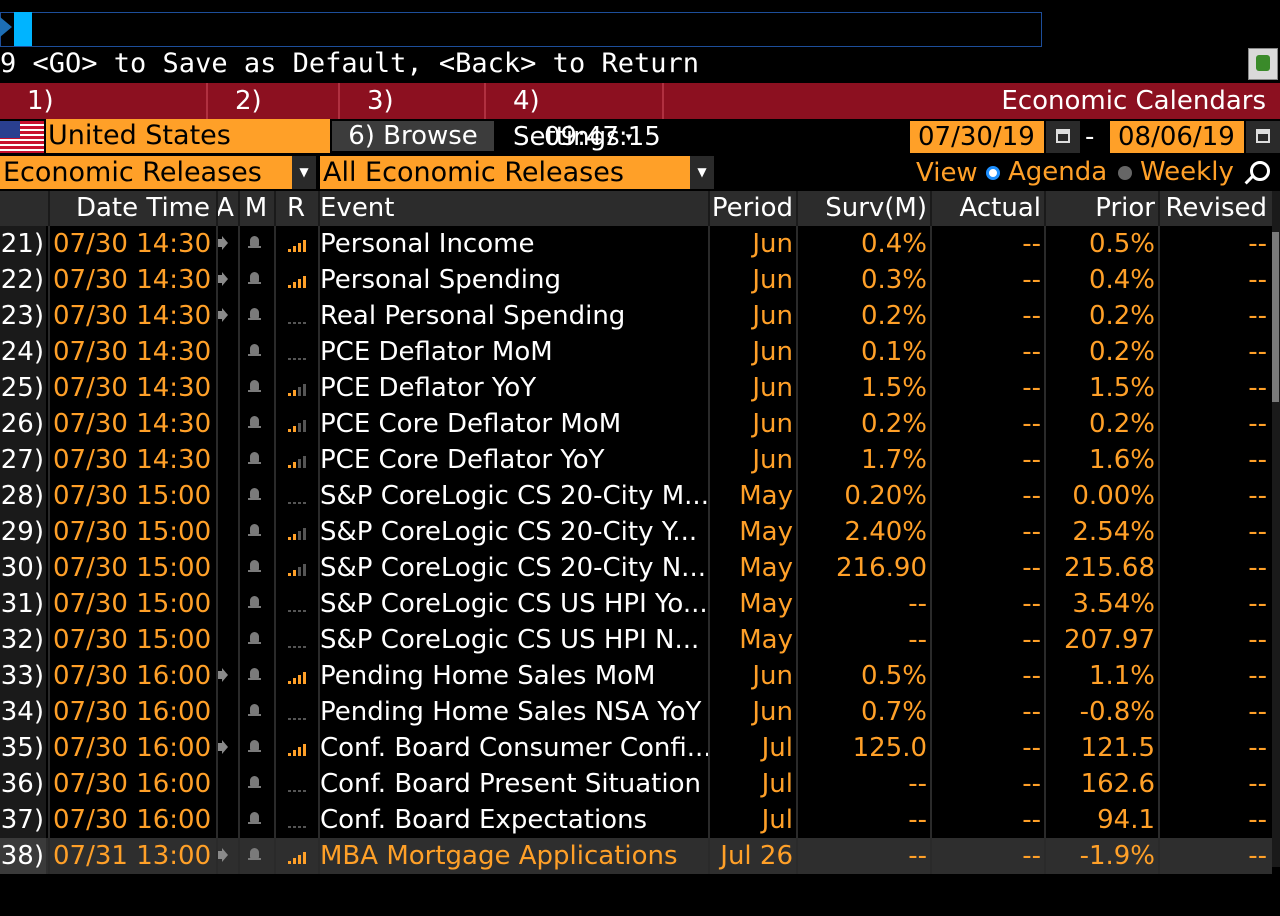 The width and height of the screenshot is (1280, 916). Describe the element at coordinates (1125, 208) in the screenshot. I see `header-prior: Prior` at that location.